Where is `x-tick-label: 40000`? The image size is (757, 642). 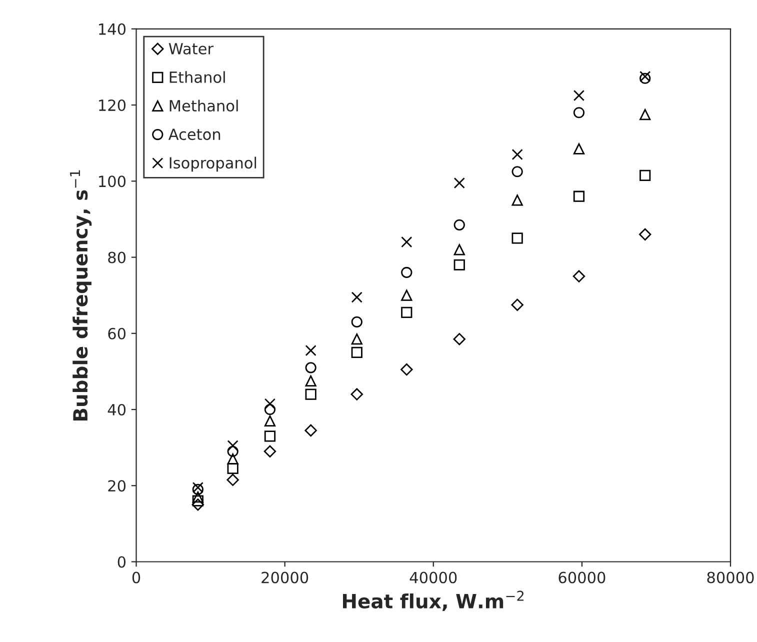 x-tick-label: 40000 is located at coordinates (433, 578).